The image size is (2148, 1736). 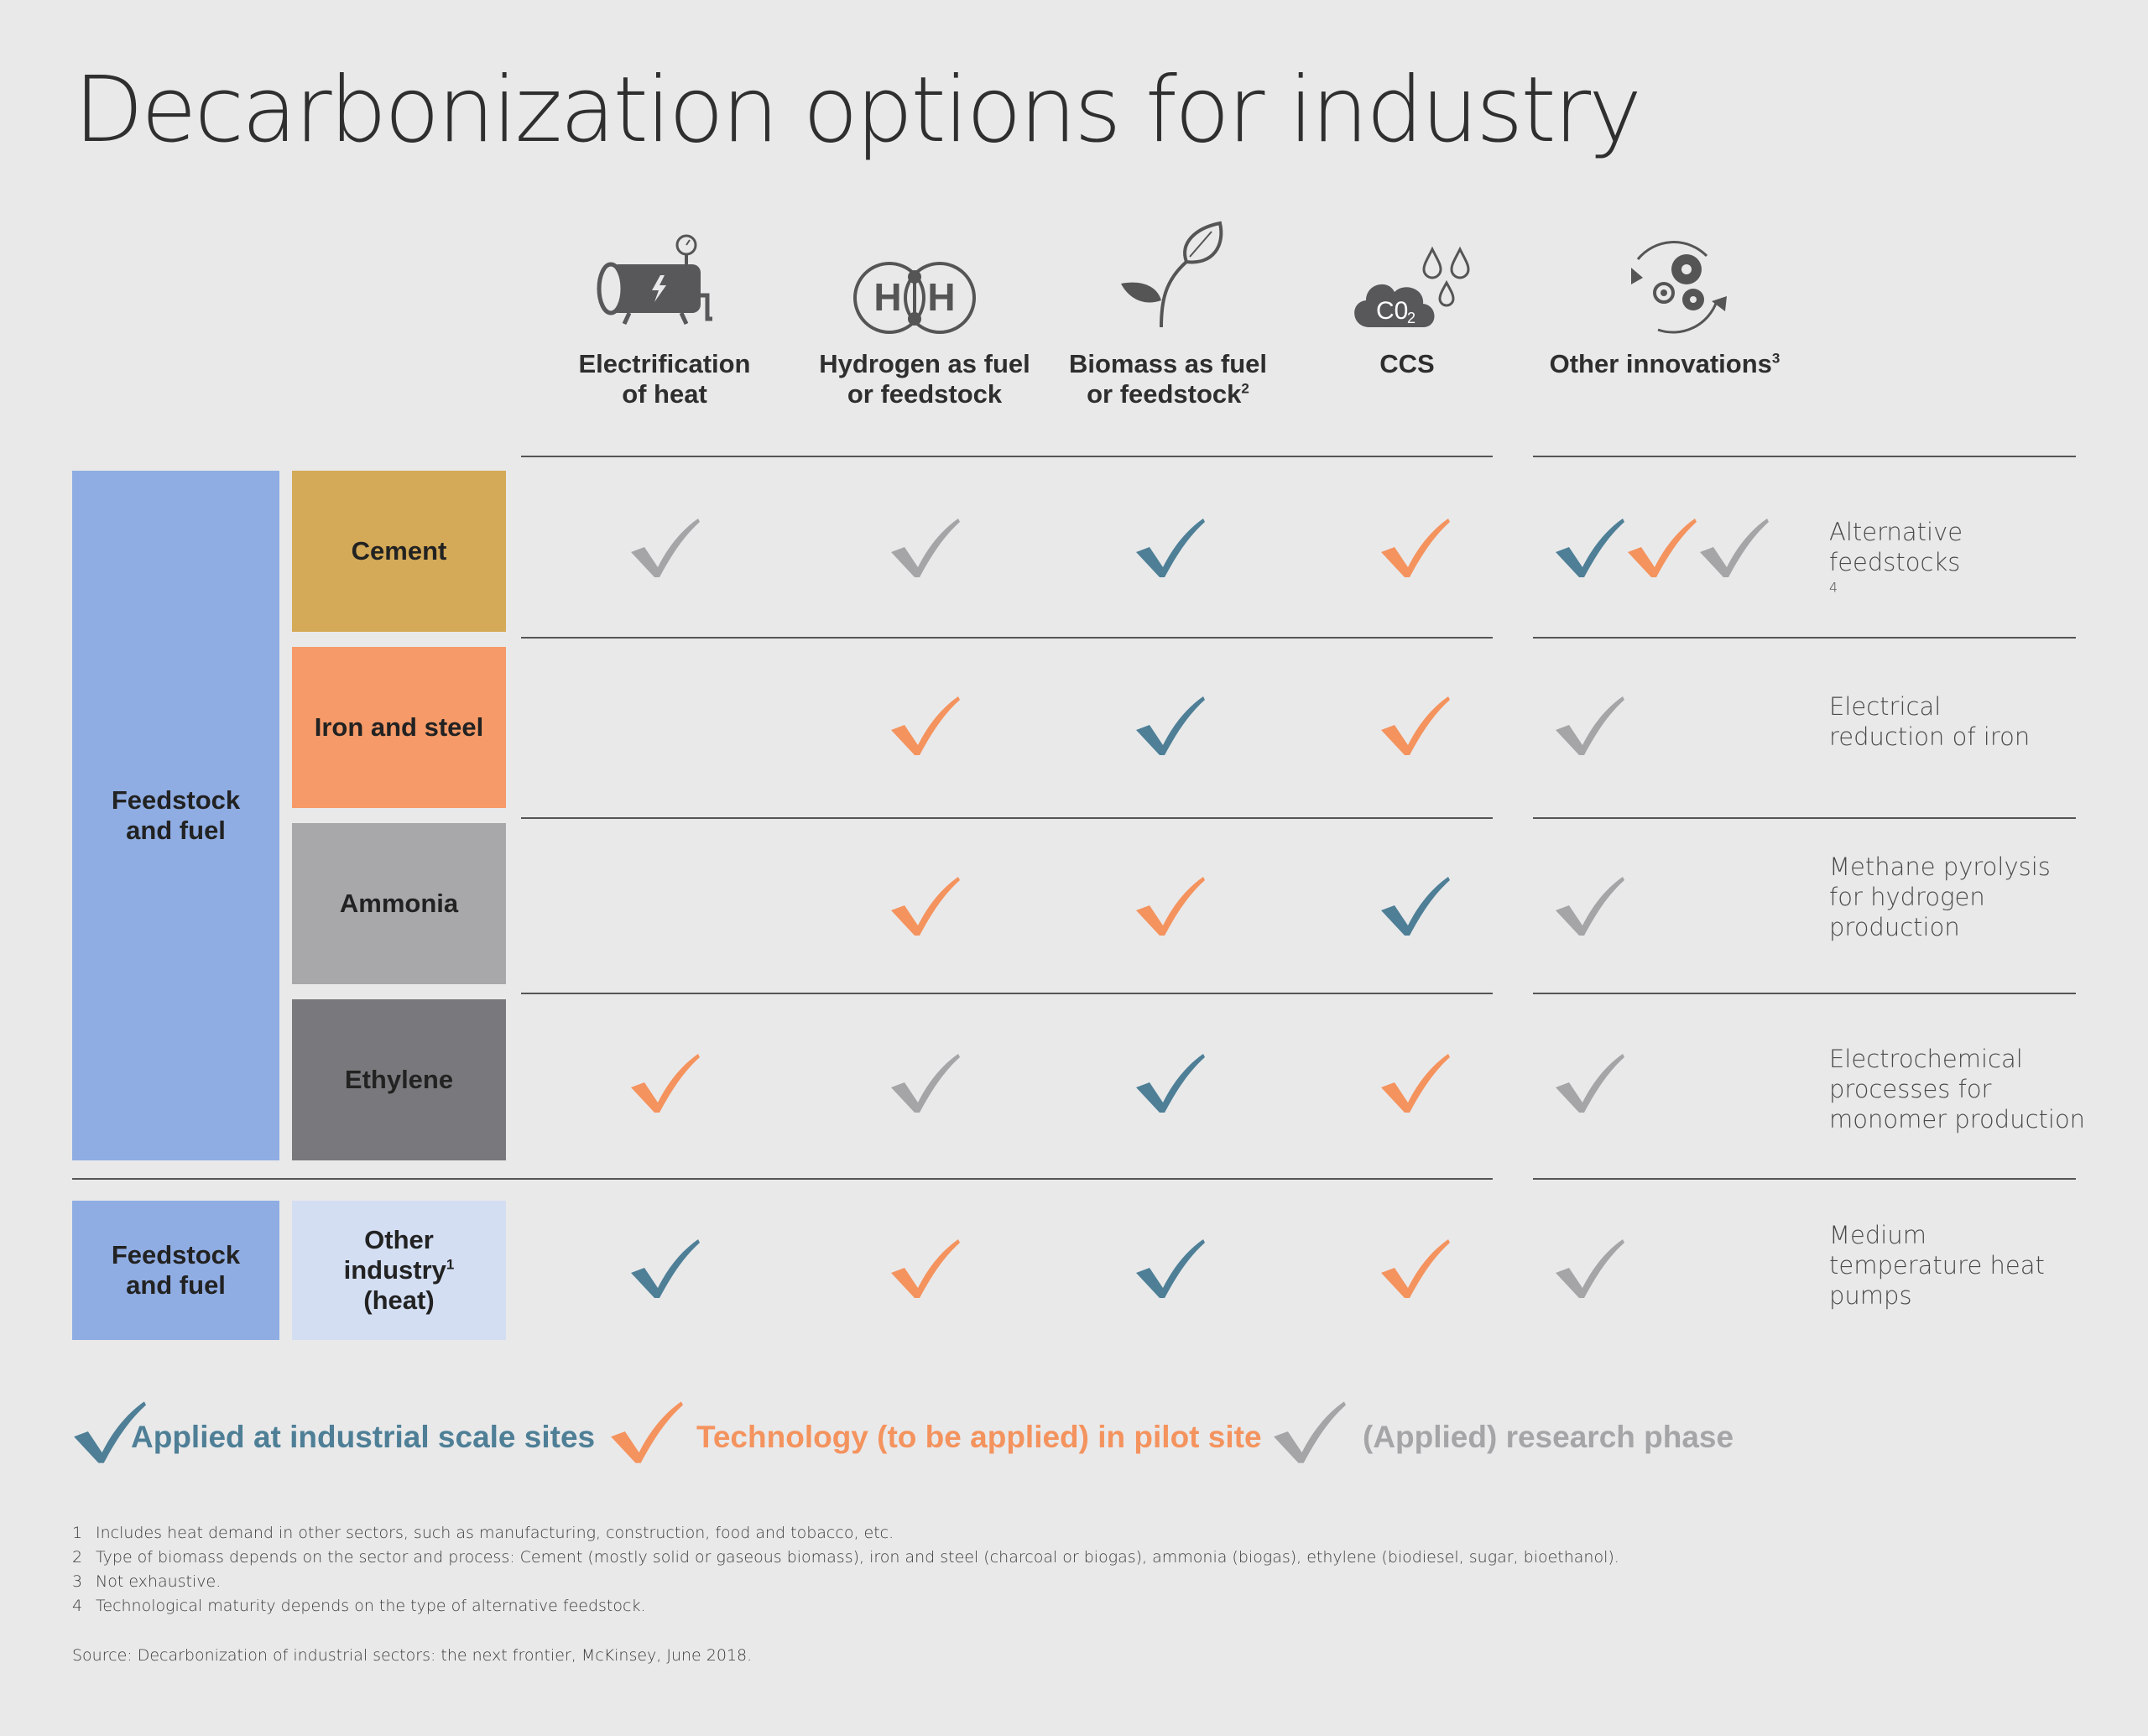 I want to click on divider-row-1-main, so click(x=1007, y=638).